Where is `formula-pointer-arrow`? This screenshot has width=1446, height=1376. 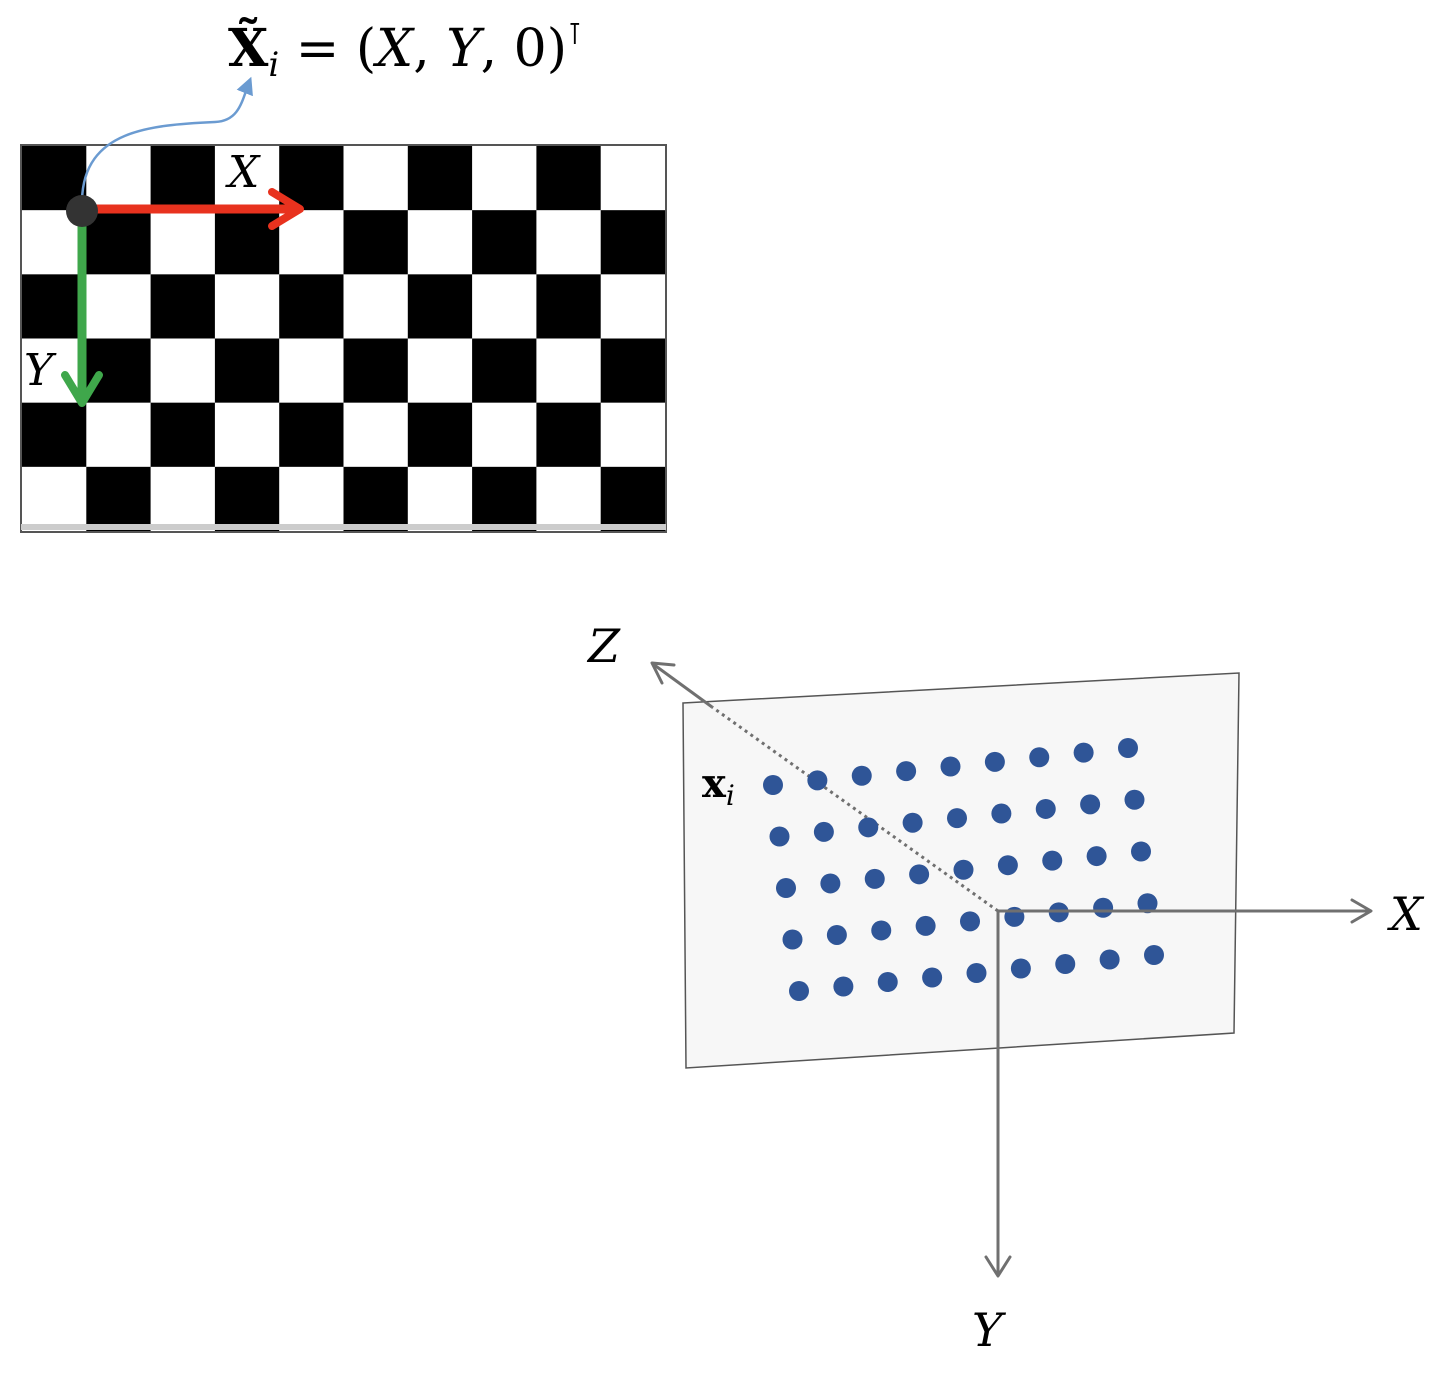 formula-pointer-arrow is located at coordinates (166, 138).